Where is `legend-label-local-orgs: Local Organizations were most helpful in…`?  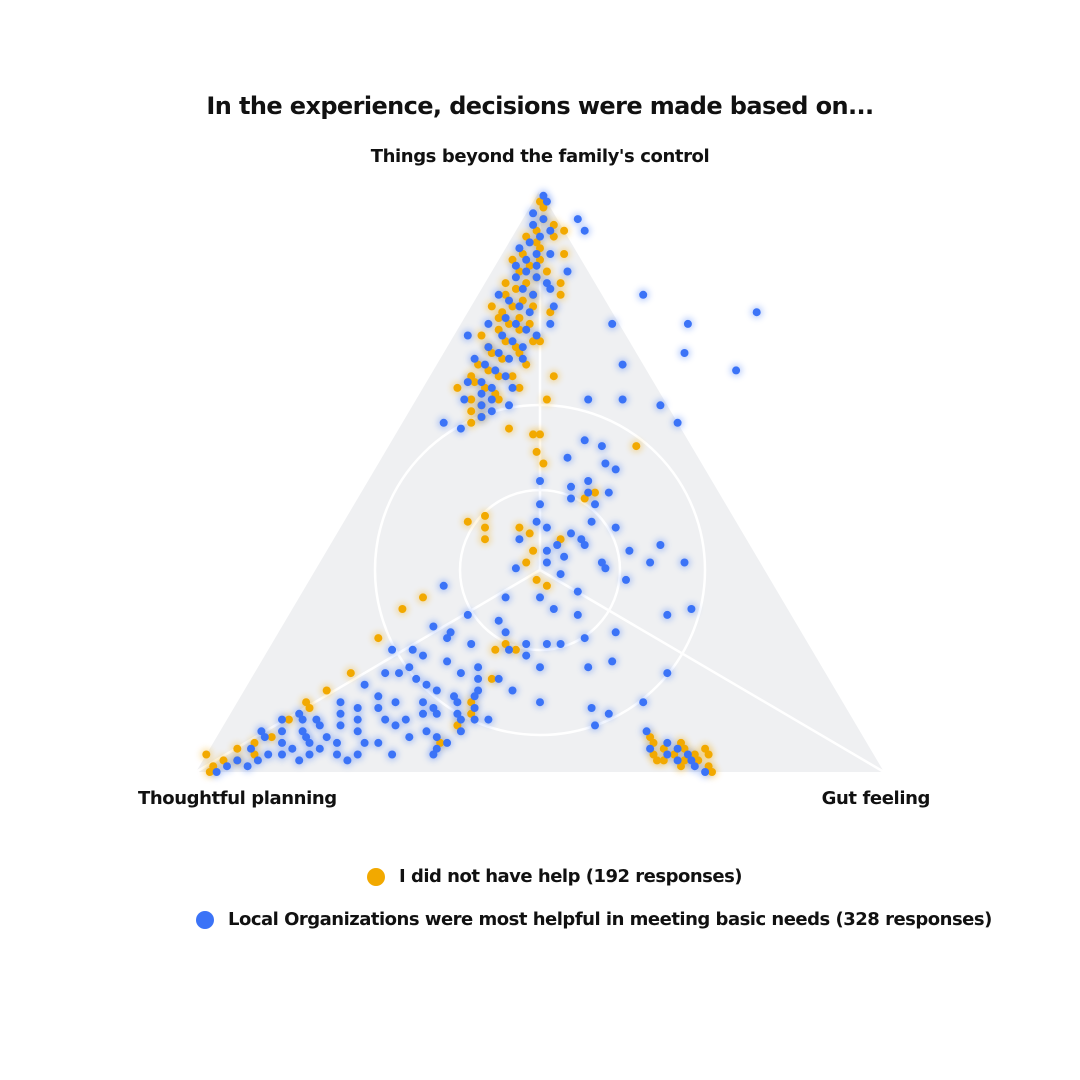 legend-label-local-orgs: Local Organizations were most helpful in… is located at coordinates (610, 919).